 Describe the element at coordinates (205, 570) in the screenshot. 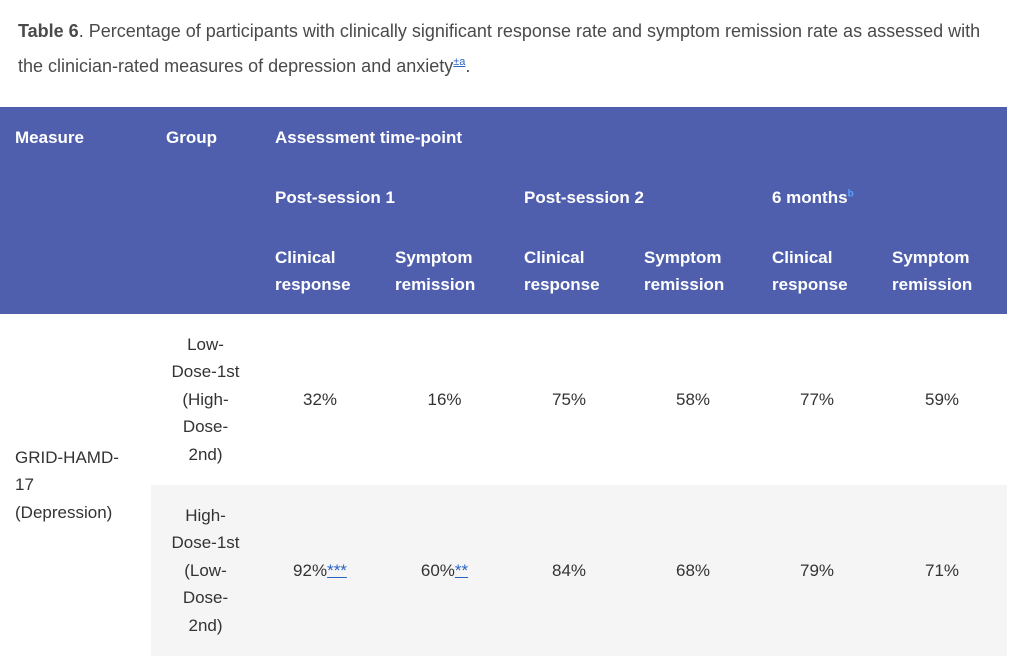

I see `group-cell: High- Dose-1st (Low- Dose- 2nd)` at that location.